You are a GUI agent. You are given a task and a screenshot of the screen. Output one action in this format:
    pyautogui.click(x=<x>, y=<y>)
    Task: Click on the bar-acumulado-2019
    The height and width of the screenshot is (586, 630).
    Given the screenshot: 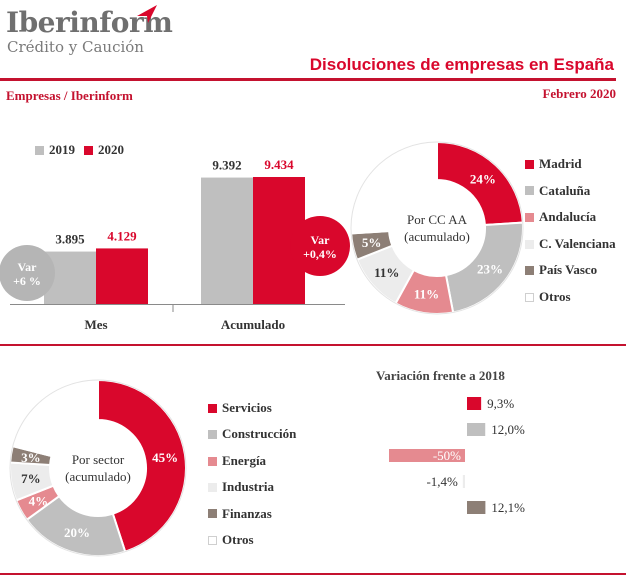 What is the action you would take?
    pyautogui.click(x=227, y=240)
    